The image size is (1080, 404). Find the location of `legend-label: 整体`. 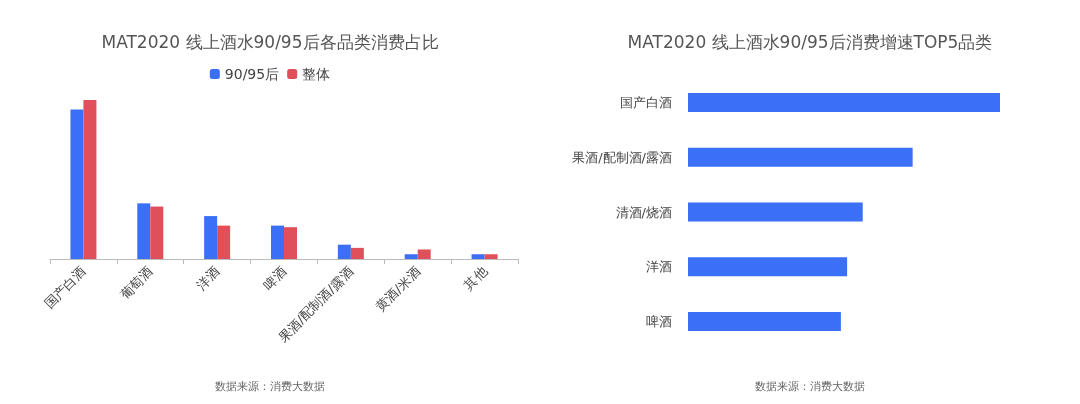

legend-label: 整体 is located at coordinates (316, 74).